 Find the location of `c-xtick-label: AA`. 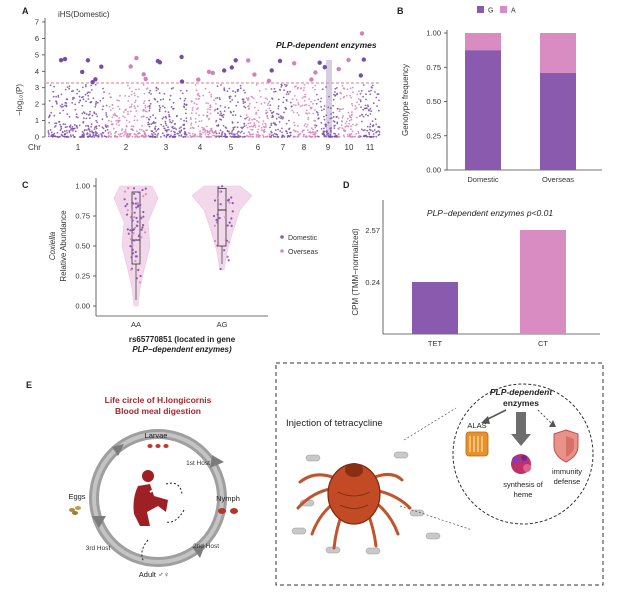

c-xtick-label: AA is located at coordinates (136, 324).